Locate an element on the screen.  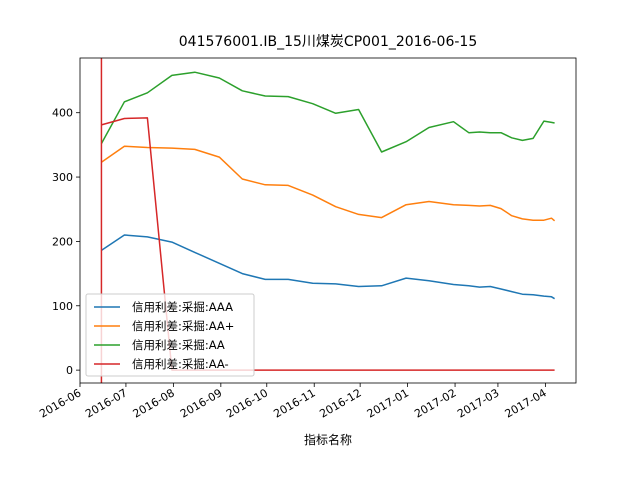
x-tick-label: 2016-09 is located at coordinates (201, 403).